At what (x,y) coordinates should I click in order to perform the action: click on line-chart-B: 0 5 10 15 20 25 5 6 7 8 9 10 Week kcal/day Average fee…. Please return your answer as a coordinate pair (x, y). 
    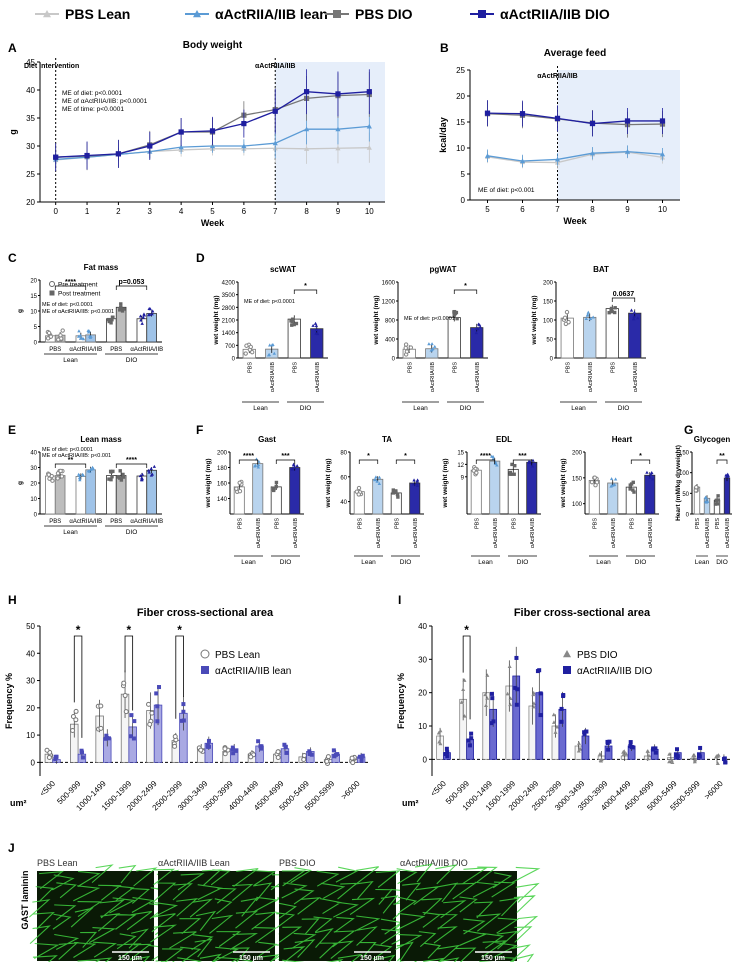
    Looking at the image, I should click on (559, 137).